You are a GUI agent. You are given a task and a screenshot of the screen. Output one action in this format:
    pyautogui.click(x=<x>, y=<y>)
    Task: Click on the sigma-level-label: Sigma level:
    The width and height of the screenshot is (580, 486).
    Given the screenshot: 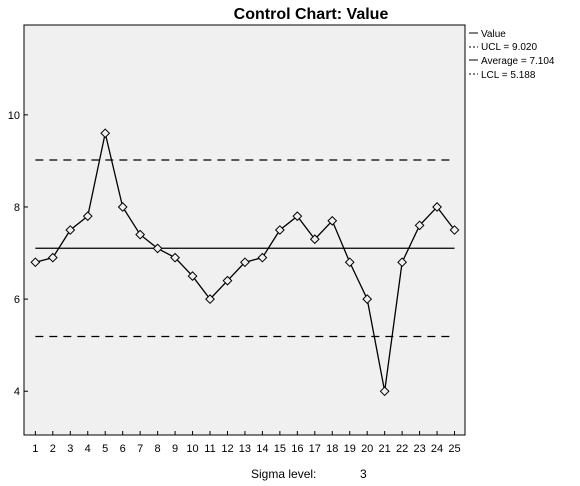 What is the action you would take?
    pyautogui.click(x=283, y=474)
    